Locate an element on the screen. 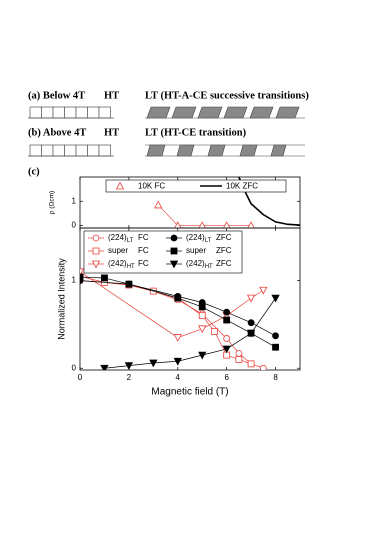 The image size is (382, 543). a-lt: LT (HT-A-CE successive transitions) is located at coordinates (227, 95).